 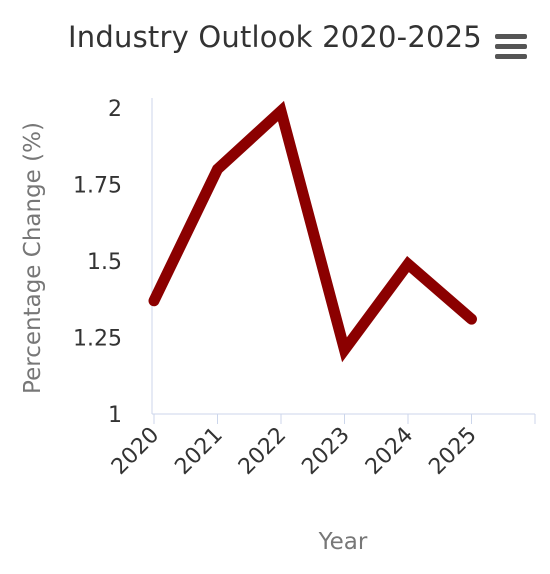 What do you see at coordinates (343, 542) in the screenshot?
I see `x-axis-title: Year` at bounding box center [343, 542].